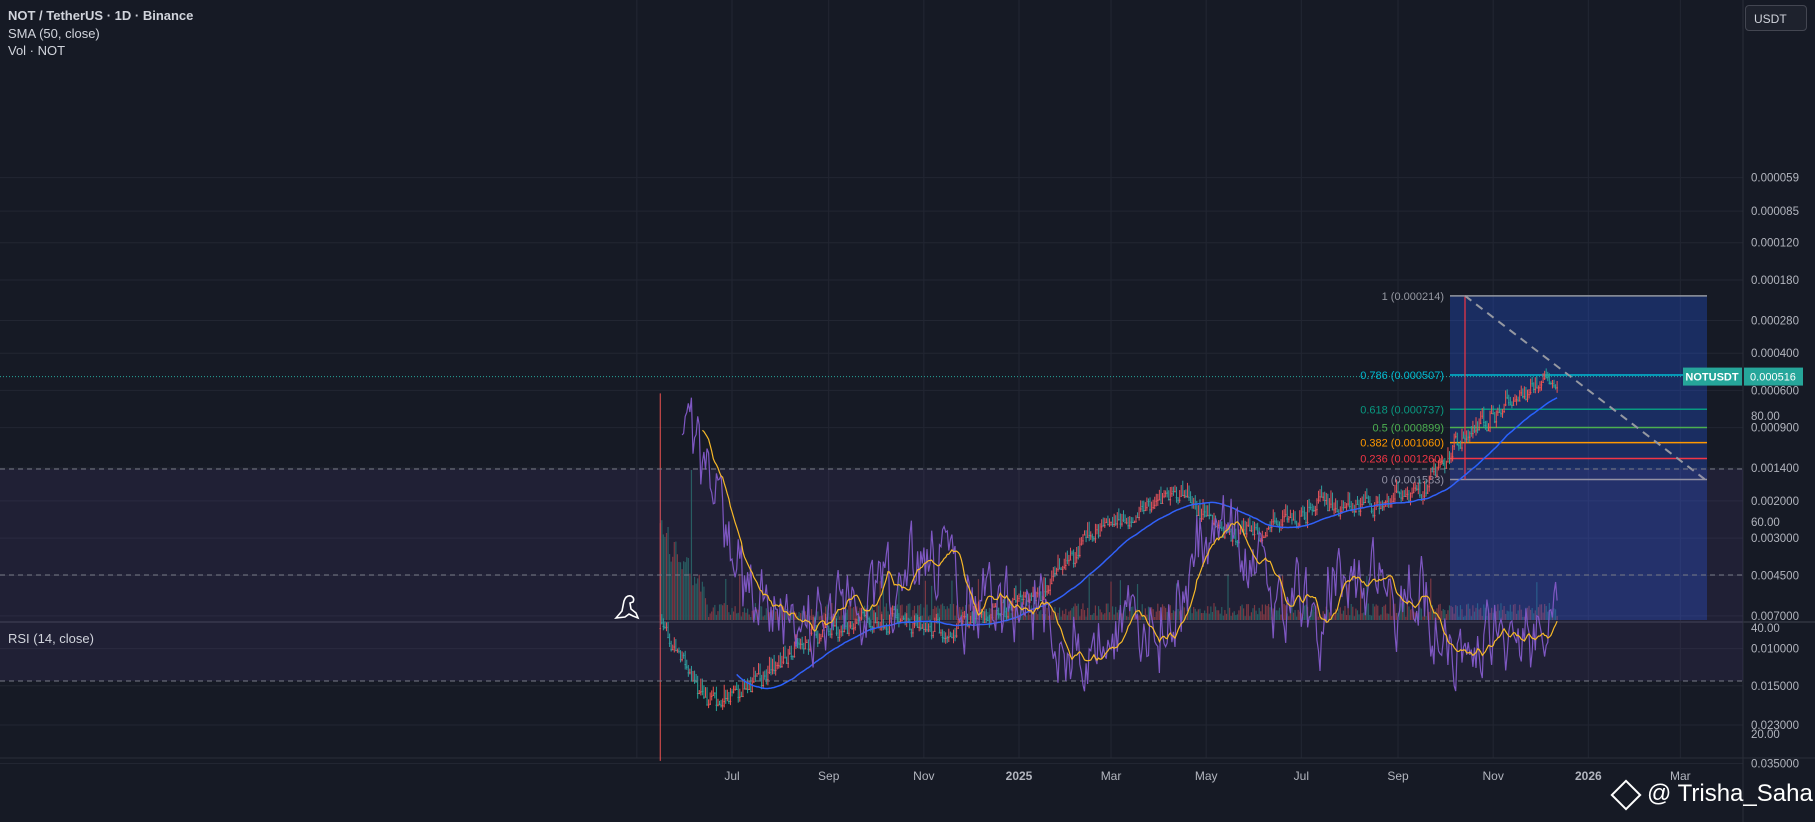 The image size is (1815, 822). Describe the element at coordinates (1775, 650) in the screenshot. I see `price-axis-label: 0.010000` at that location.